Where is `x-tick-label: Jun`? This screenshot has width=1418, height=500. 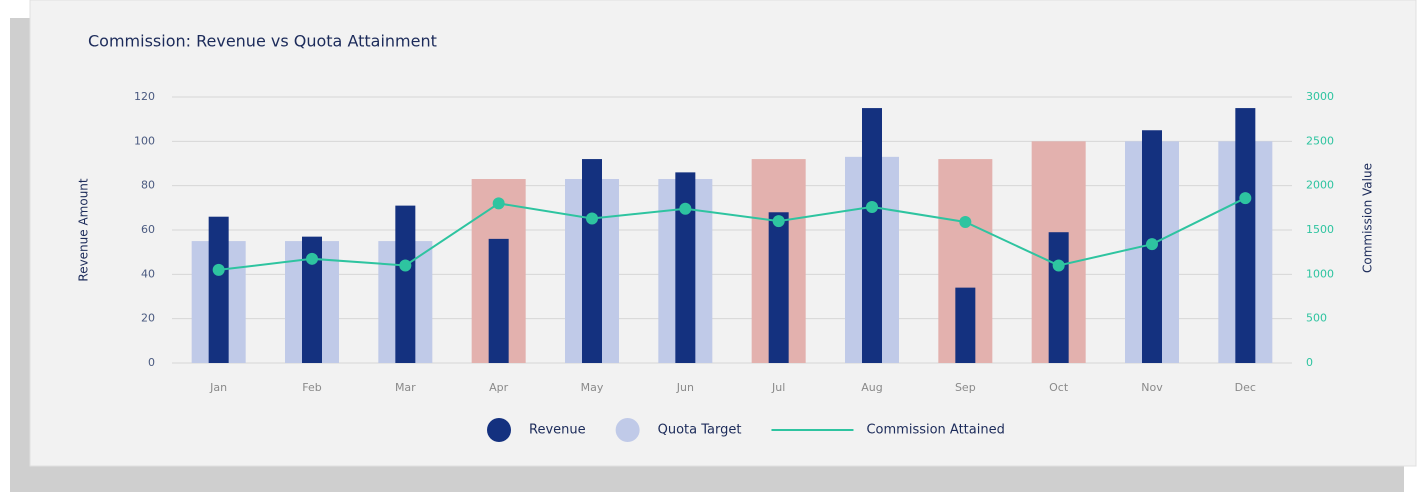 x-tick-label: Jun is located at coordinates (685, 387).